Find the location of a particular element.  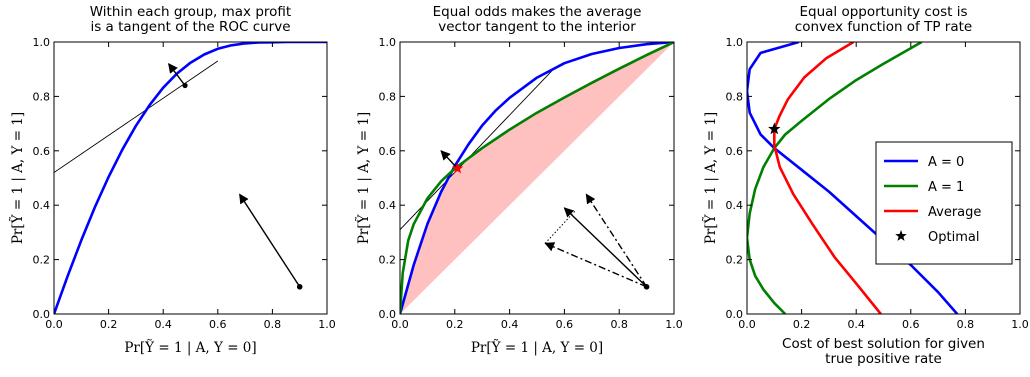

legend: A = 0 A = 1 Average Optimal is located at coordinates (944, 203).